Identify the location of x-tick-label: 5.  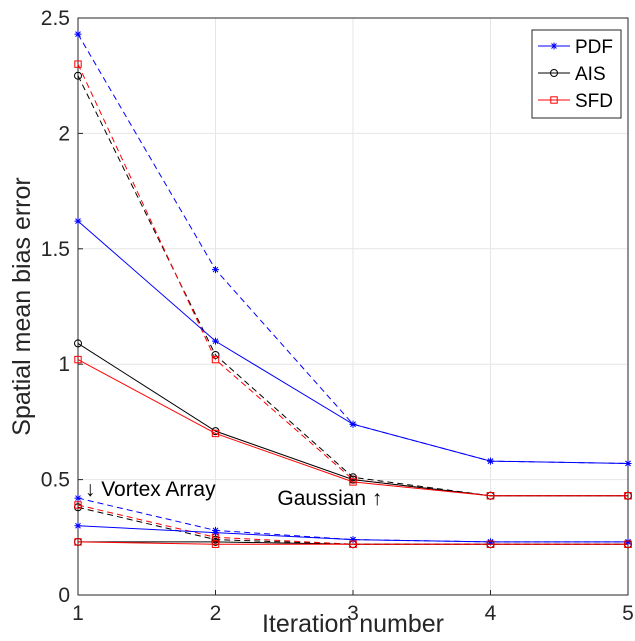
(628, 613).